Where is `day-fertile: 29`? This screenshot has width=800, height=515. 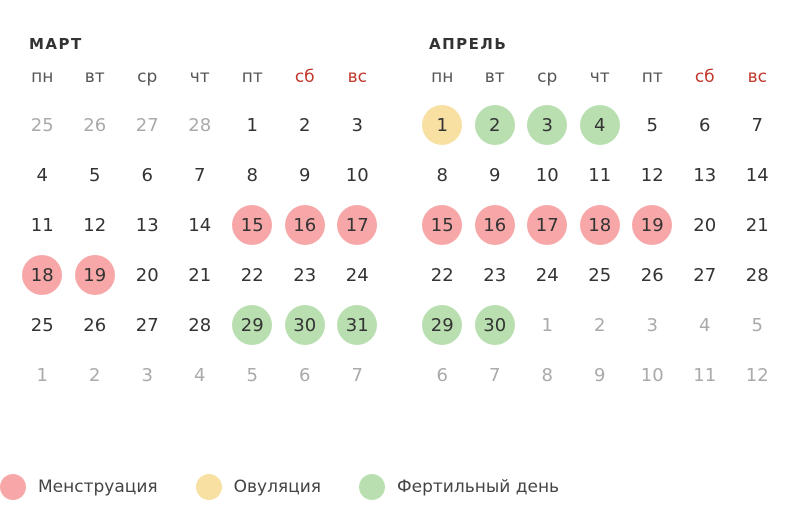 day-fertile: 29 is located at coordinates (252, 325).